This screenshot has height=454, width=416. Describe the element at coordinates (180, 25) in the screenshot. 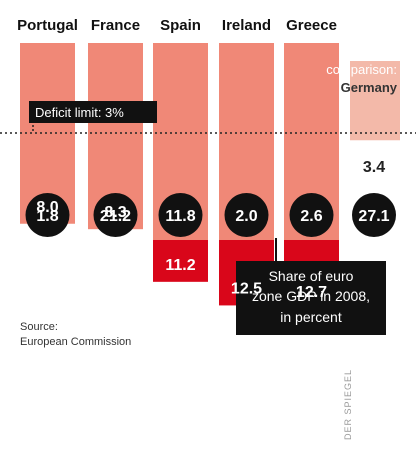

I see `country-label-spain: Spain` at that location.